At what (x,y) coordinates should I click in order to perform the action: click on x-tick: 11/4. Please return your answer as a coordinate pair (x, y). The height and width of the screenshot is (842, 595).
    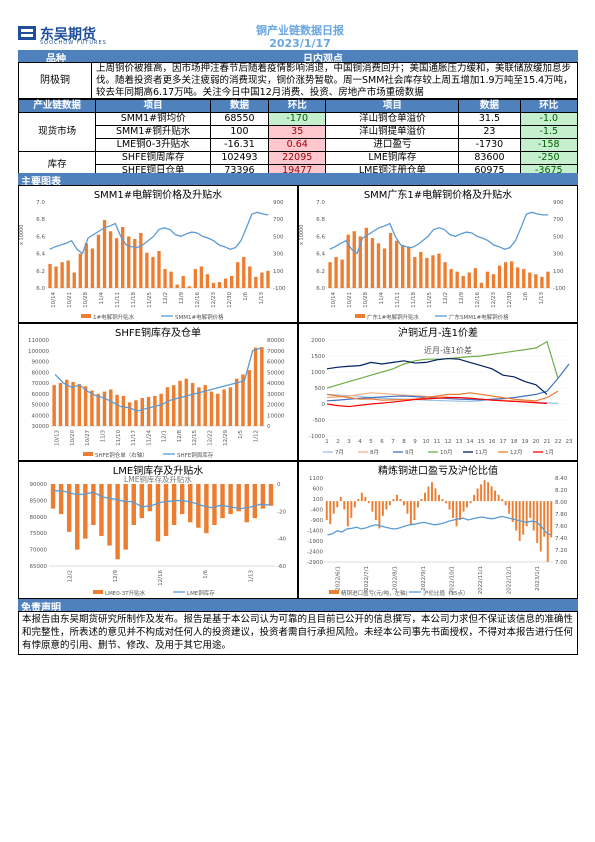
    Looking at the image, I should click on (102, 298).